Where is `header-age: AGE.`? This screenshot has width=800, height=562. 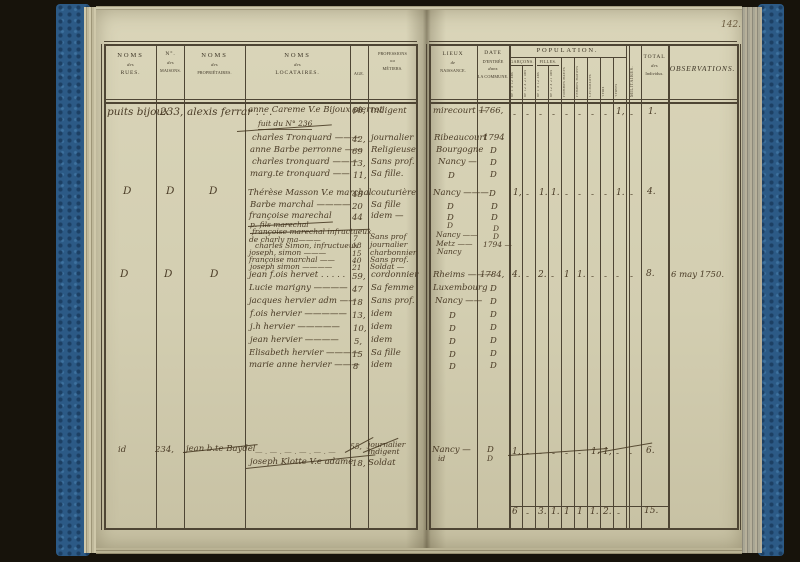
header-age: AGE. is located at coordinates (359, 73).